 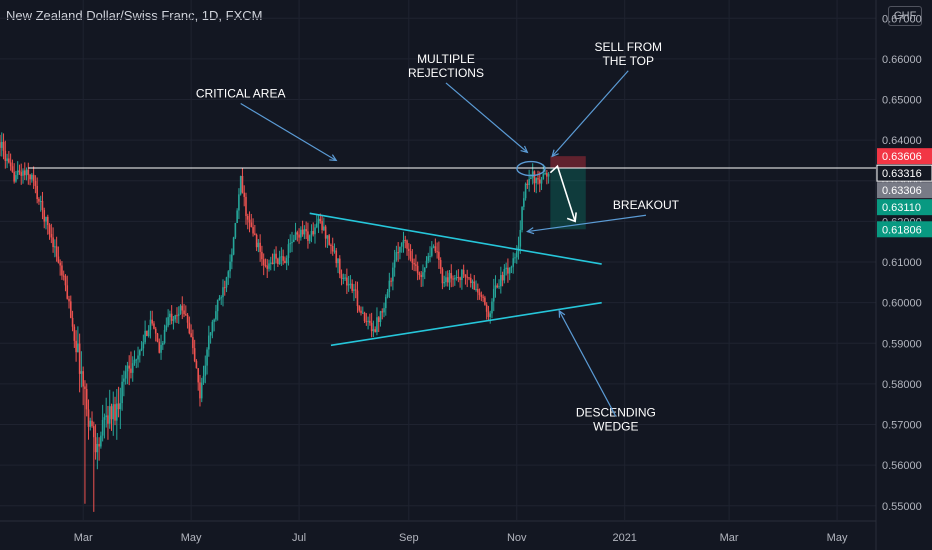 What do you see at coordinates (729, 538) in the screenshot?
I see `time-tick-label: Mar` at bounding box center [729, 538].